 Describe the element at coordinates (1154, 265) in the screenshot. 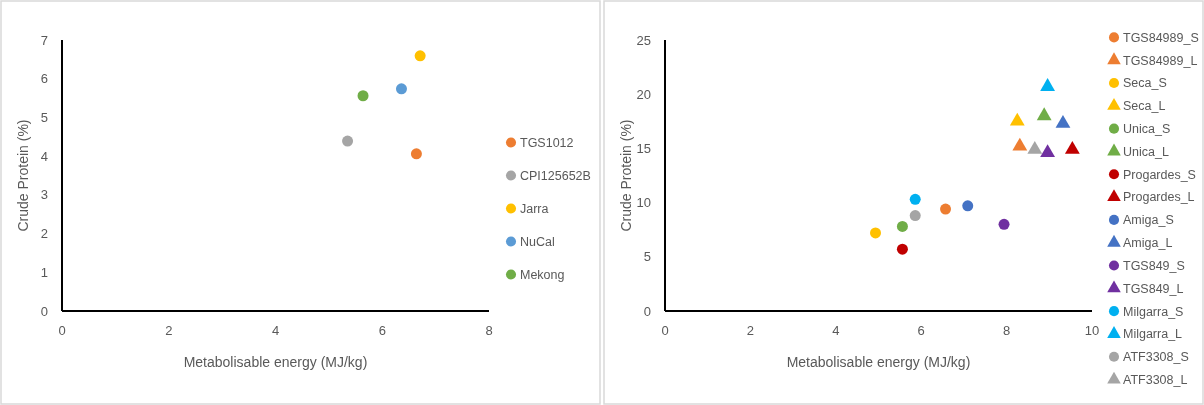

I see `legend-label: TGS849_S` at that location.